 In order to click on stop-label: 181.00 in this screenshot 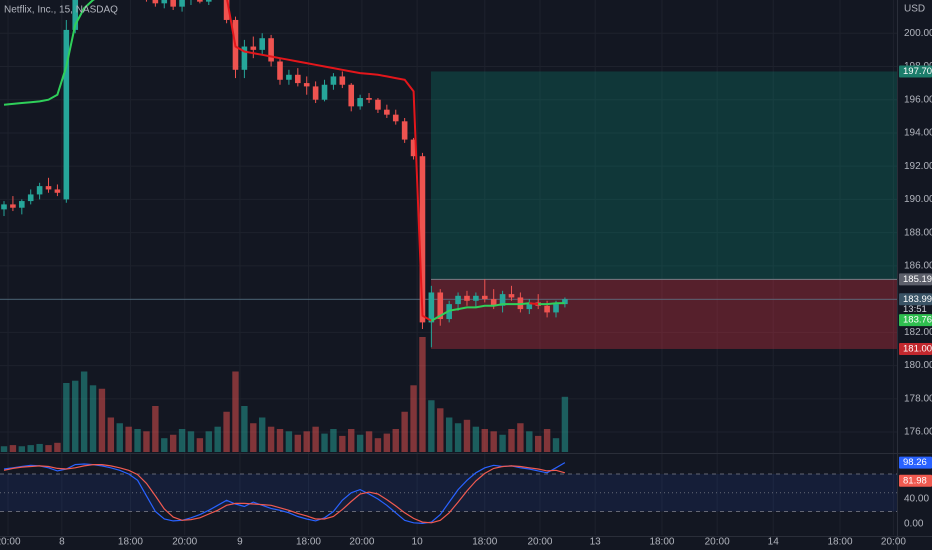, I will do `click(917, 348)`.